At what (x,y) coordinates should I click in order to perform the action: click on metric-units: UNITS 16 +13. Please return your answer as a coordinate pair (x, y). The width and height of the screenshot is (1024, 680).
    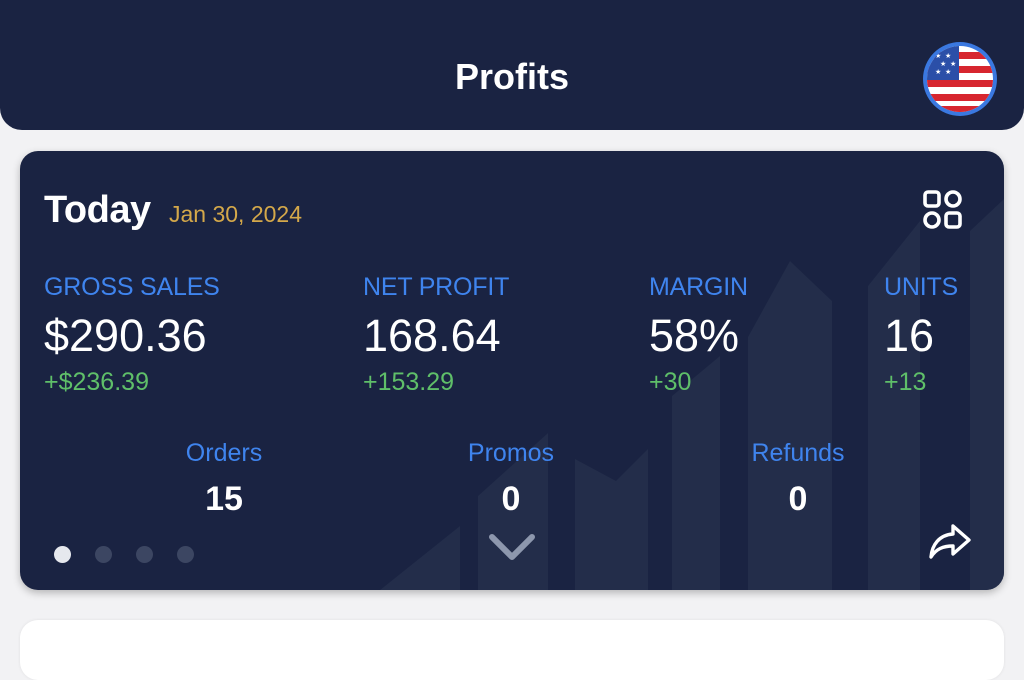
    Looking at the image, I should click on (921, 335).